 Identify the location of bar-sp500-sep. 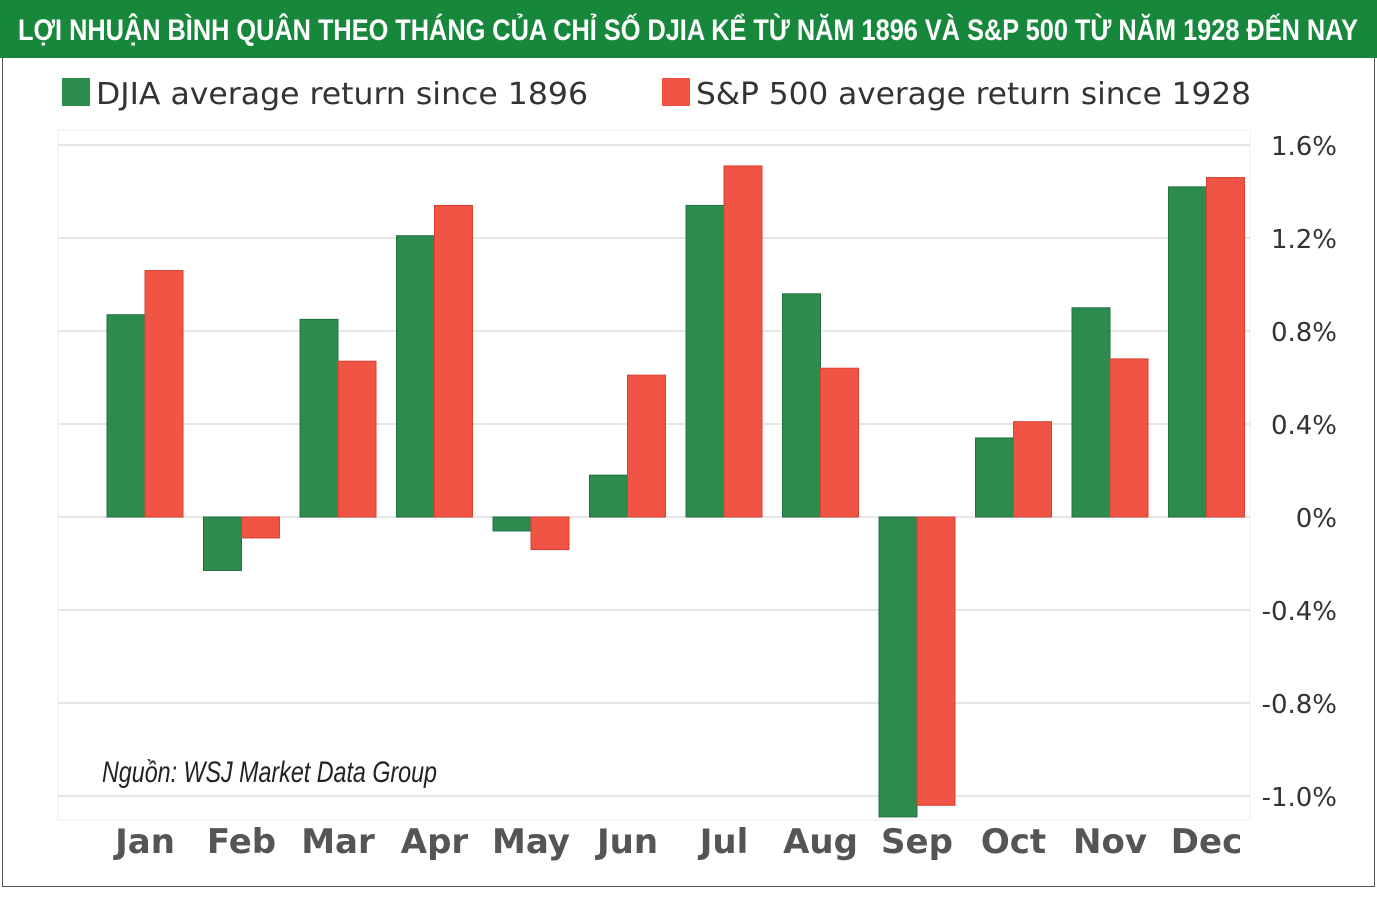
(936, 661).